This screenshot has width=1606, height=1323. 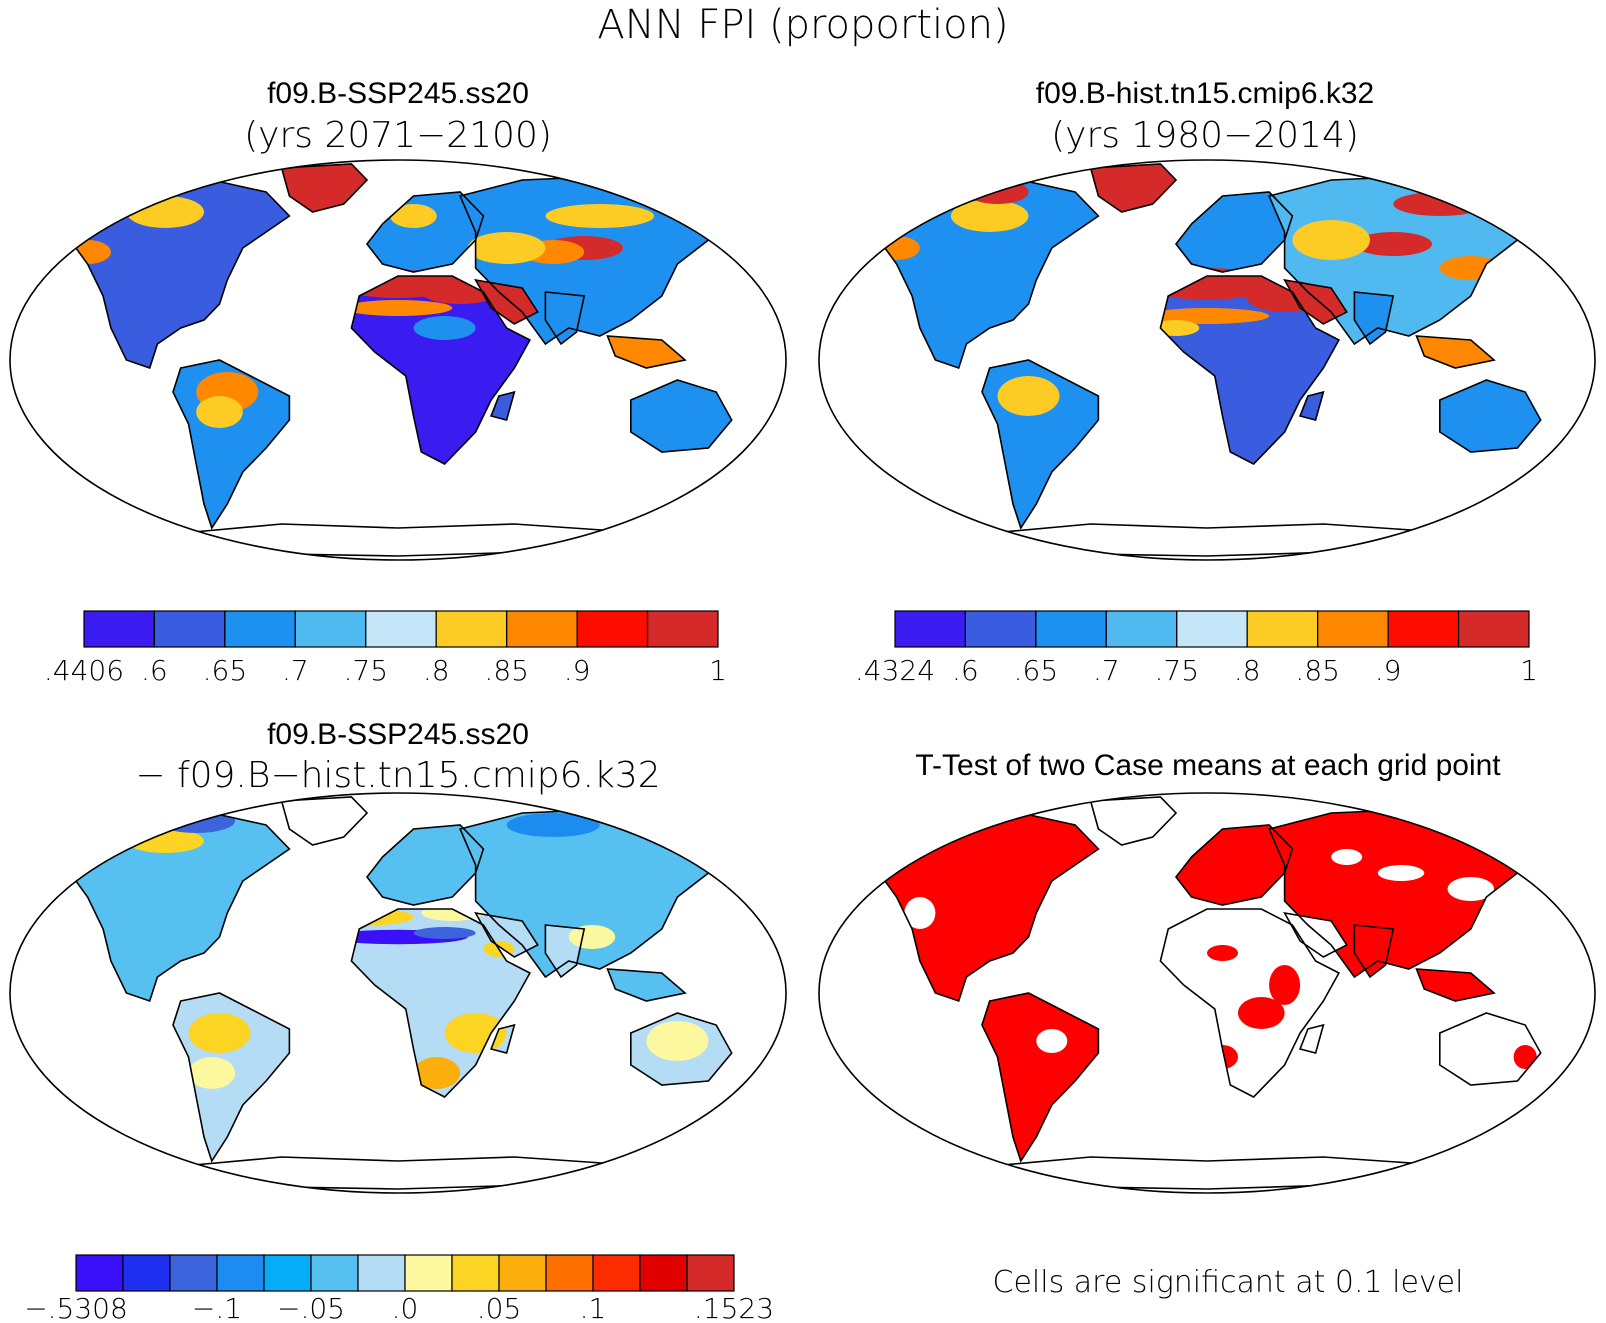 What do you see at coordinates (1196, 648) in the screenshot?
I see `colorbar-hist: .4324 .6 .65 .7 .75 .8 .85 .9 1` at bounding box center [1196, 648].